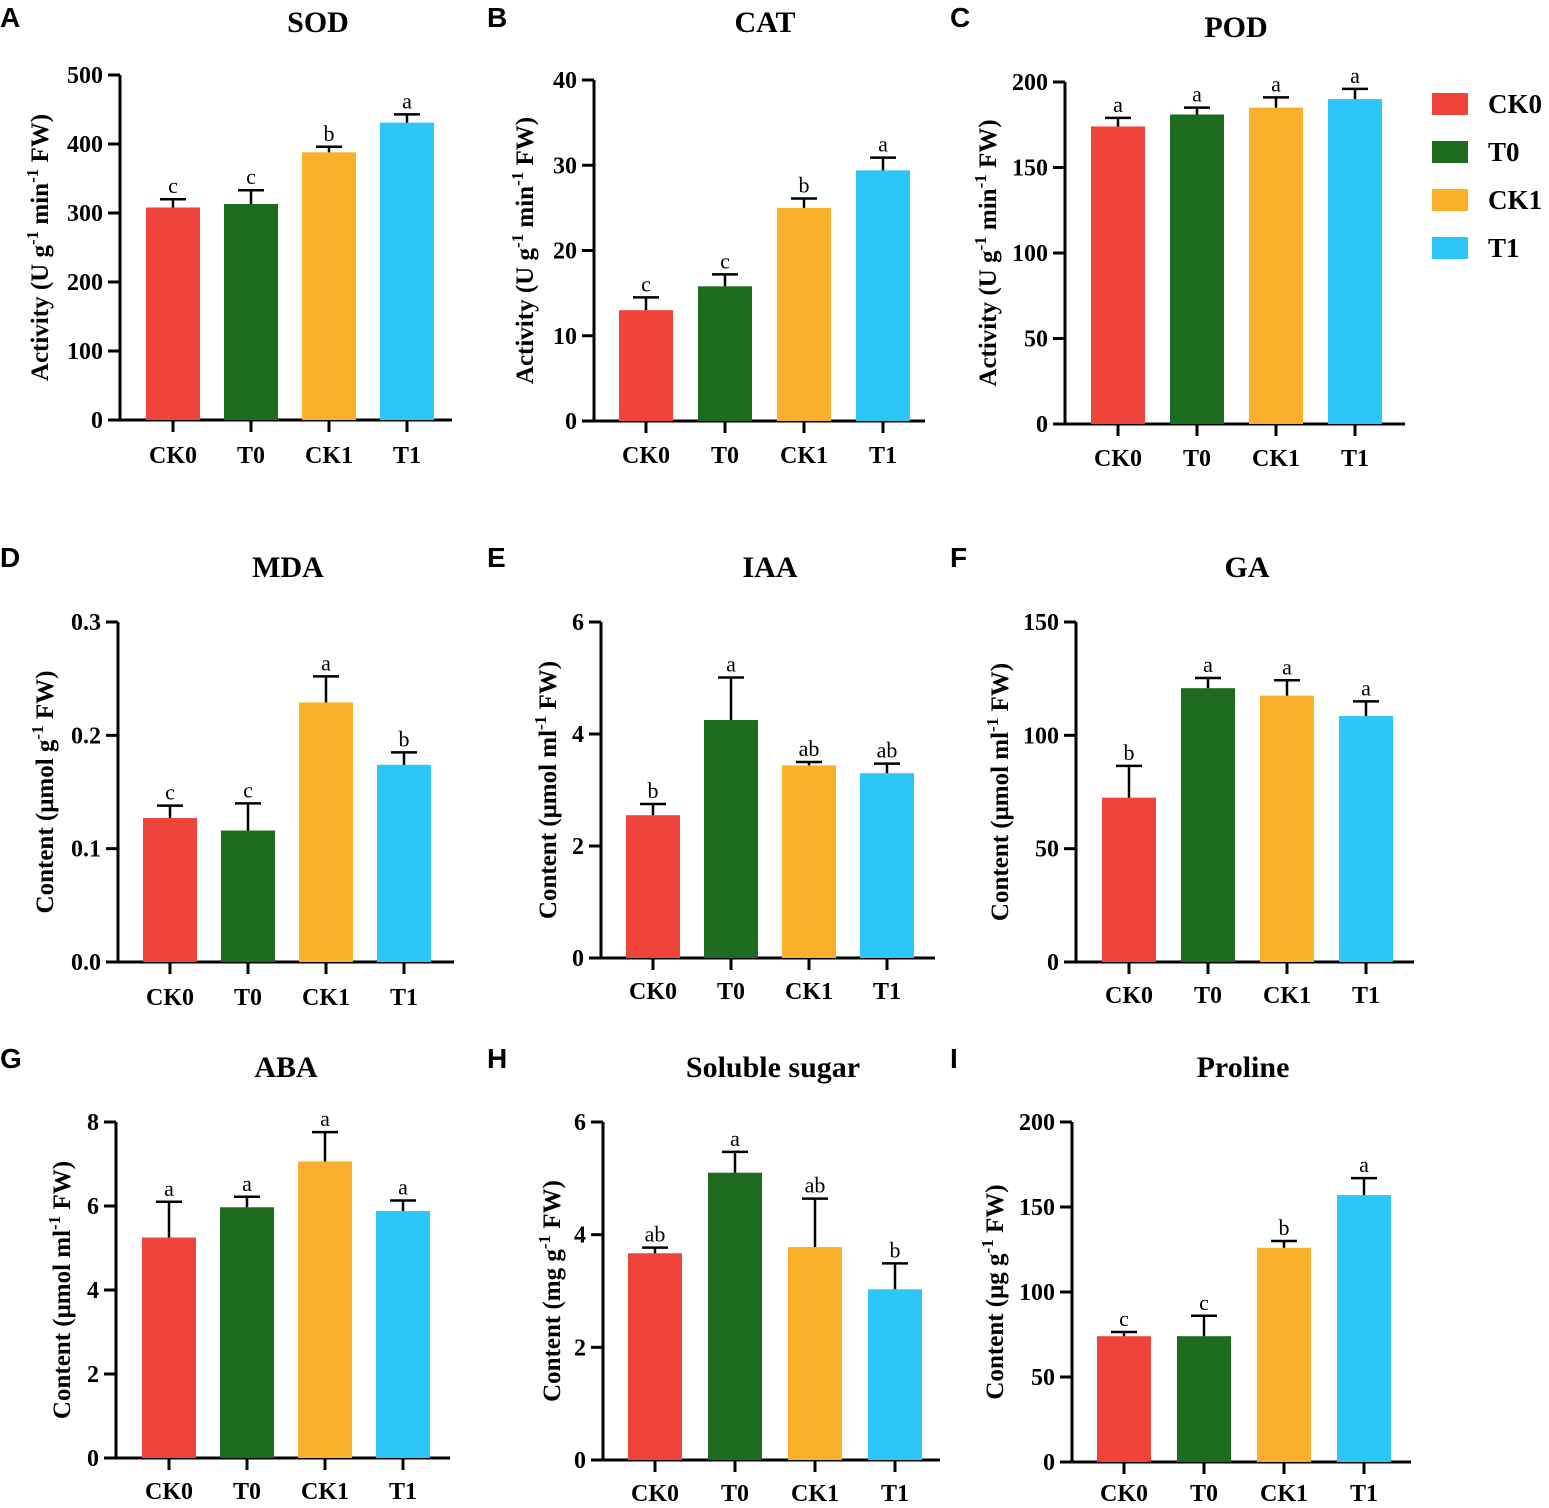 This screenshot has width=1549, height=1508. Describe the element at coordinates (496, 557) in the screenshot. I see `panel-letter: E` at that location.